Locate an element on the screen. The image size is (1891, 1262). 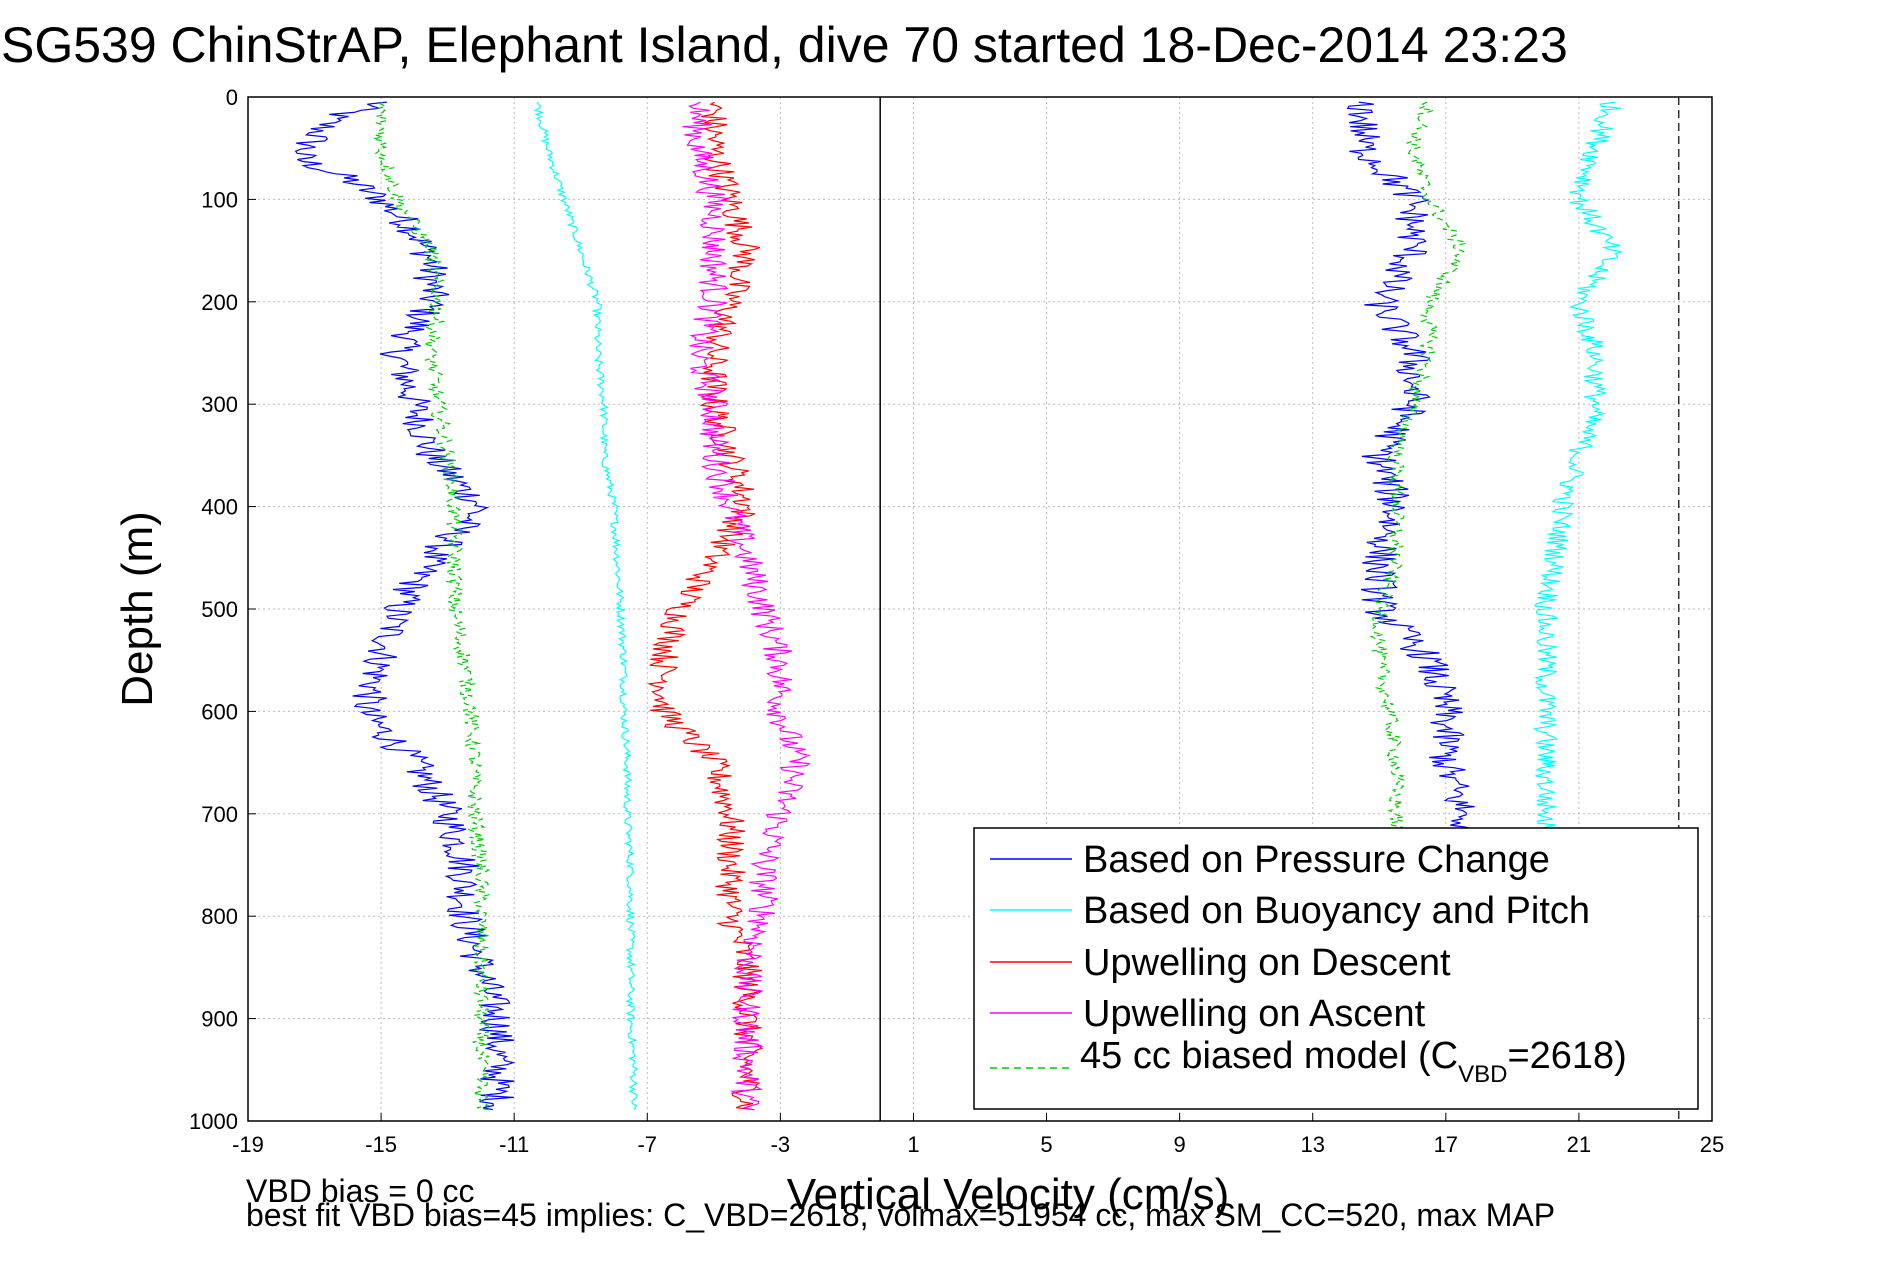
y-tick-label: 800 is located at coordinates (219, 916).